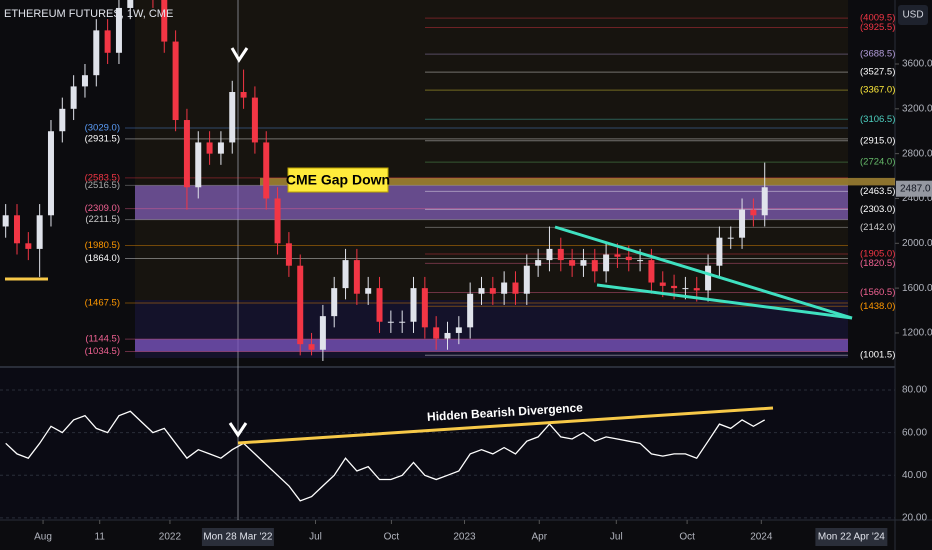 Image resolution: width=932 pixels, height=550 pixels. I want to click on x-tick-label: Mon 28 Mar '22, so click(238, 537).